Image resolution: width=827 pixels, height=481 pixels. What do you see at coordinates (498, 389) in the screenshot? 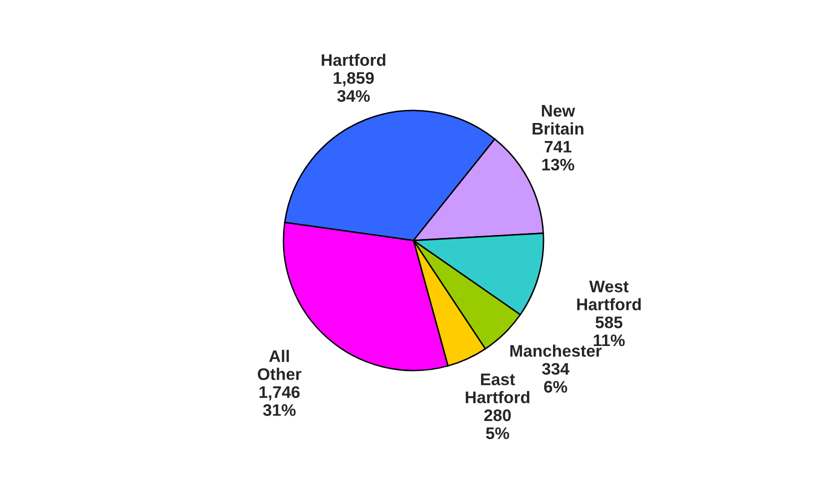
I see `slice-label: East Hartford` at bounding box center [498, 389].